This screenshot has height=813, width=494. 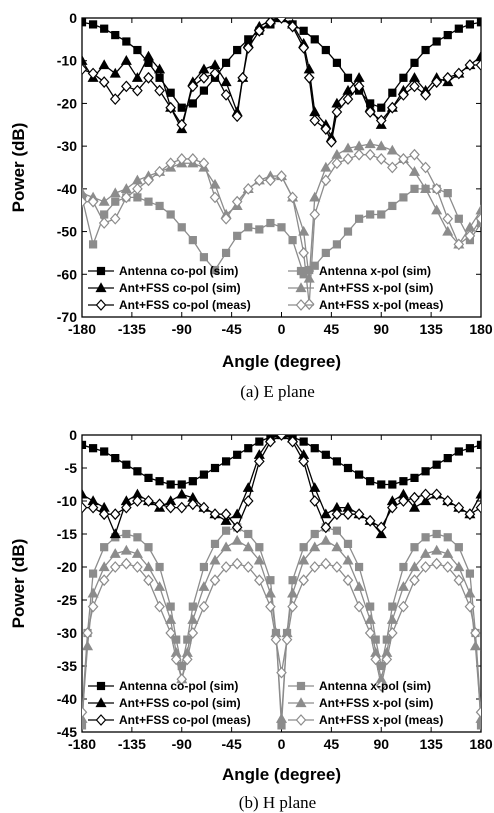 What do you see at coordinates (431, 329) in the screenshot?
I see `x-tick-label: 135` at bounding box center [431, 329].